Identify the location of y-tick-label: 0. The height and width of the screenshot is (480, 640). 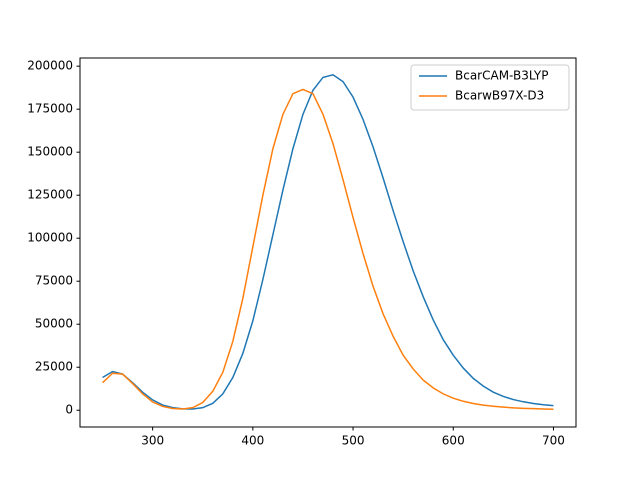
(69, 410).